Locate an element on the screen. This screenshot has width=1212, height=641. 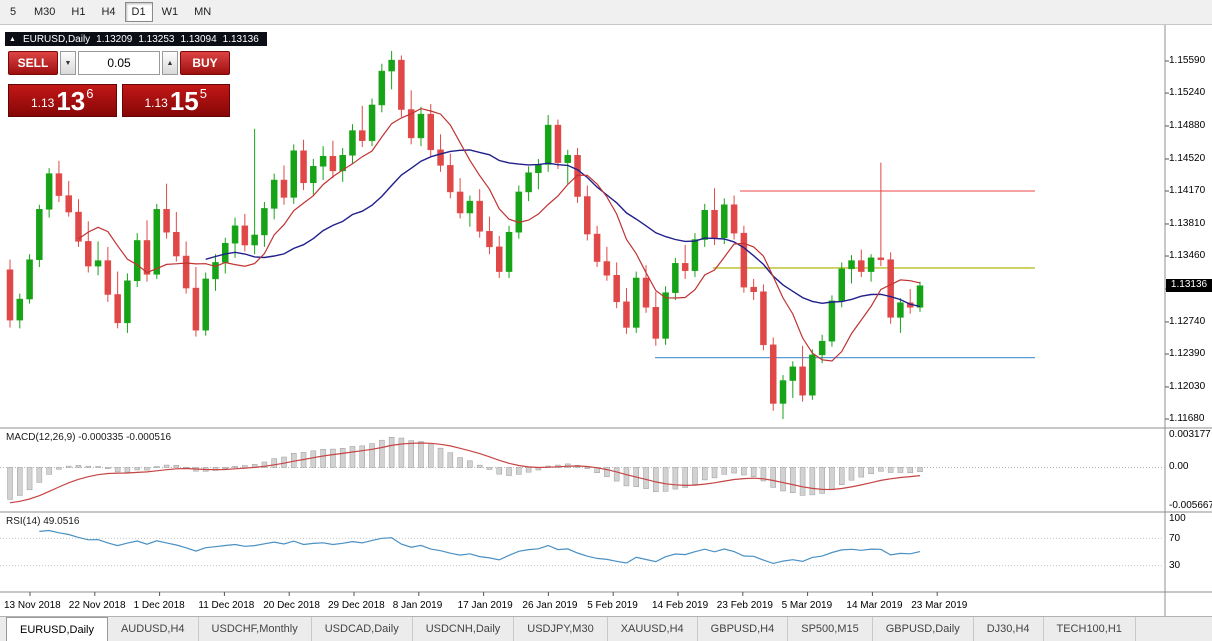
date-label: 11 Dec 2018 is located at coordinates (226, 605).